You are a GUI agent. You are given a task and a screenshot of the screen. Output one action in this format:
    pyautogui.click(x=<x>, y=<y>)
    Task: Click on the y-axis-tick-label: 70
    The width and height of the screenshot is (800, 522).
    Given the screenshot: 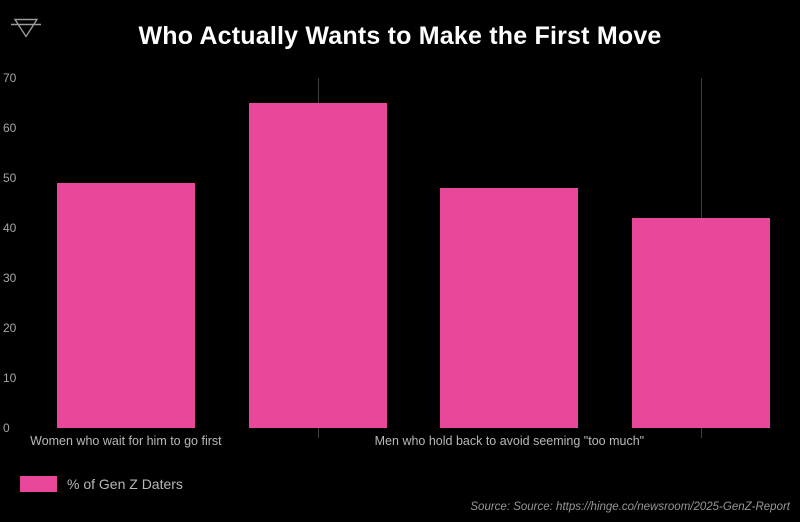 What is the action you would take?
    pyautogui.click(x=10, y=78)
    